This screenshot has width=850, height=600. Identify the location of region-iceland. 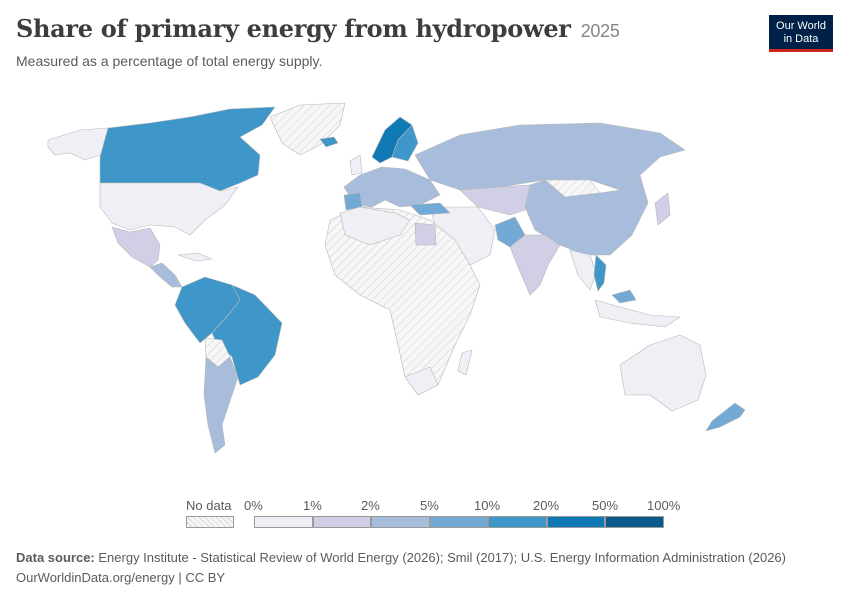
(329, 142).